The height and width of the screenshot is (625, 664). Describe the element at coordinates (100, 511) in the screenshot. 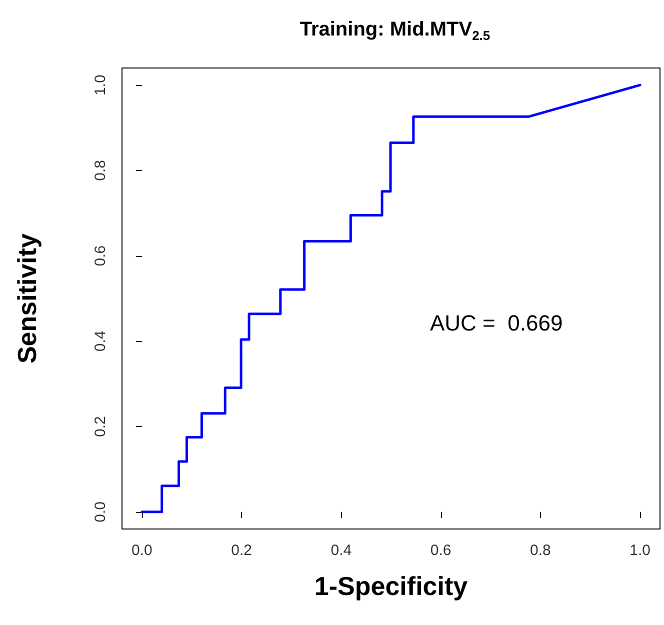

I see `y-tick-label: 0.0` at that location.